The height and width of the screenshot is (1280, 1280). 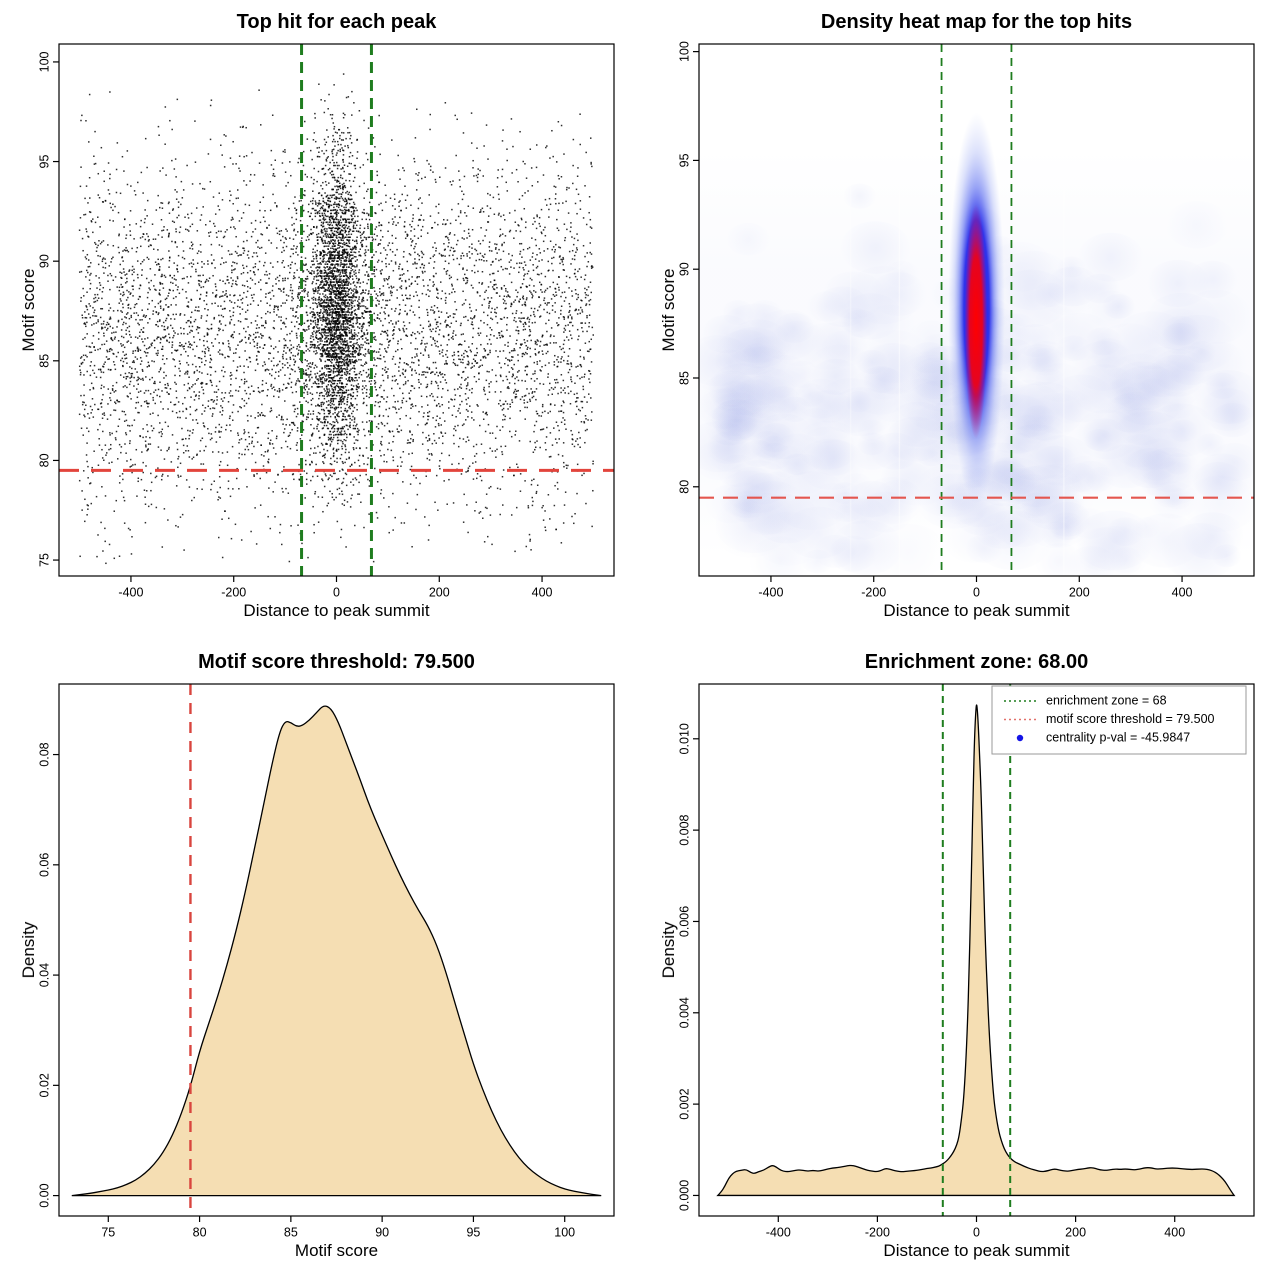 What do you see at coordinates (336, 662) in the screenshot?
I see `chart-title: Motif score threshold: 79.500` at bounding box center [336, 662].